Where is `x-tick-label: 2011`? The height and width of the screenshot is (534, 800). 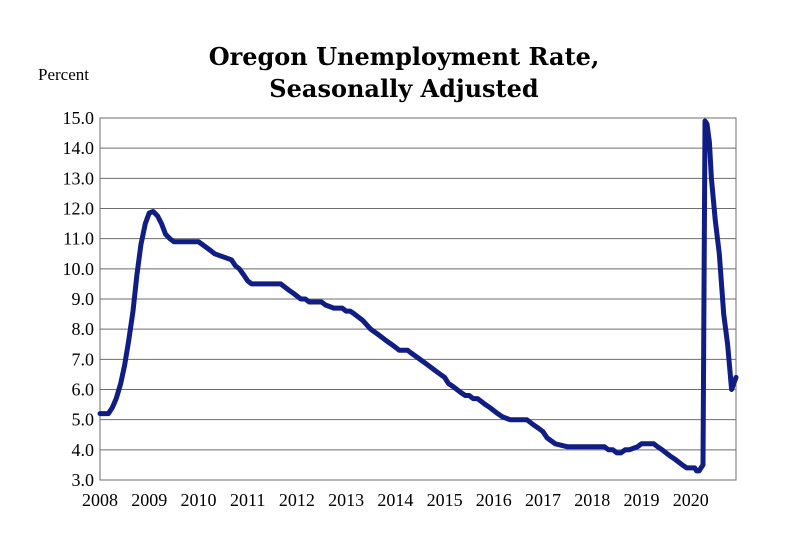 x-tick-label: 2011 is located at coordinates (247, 500).